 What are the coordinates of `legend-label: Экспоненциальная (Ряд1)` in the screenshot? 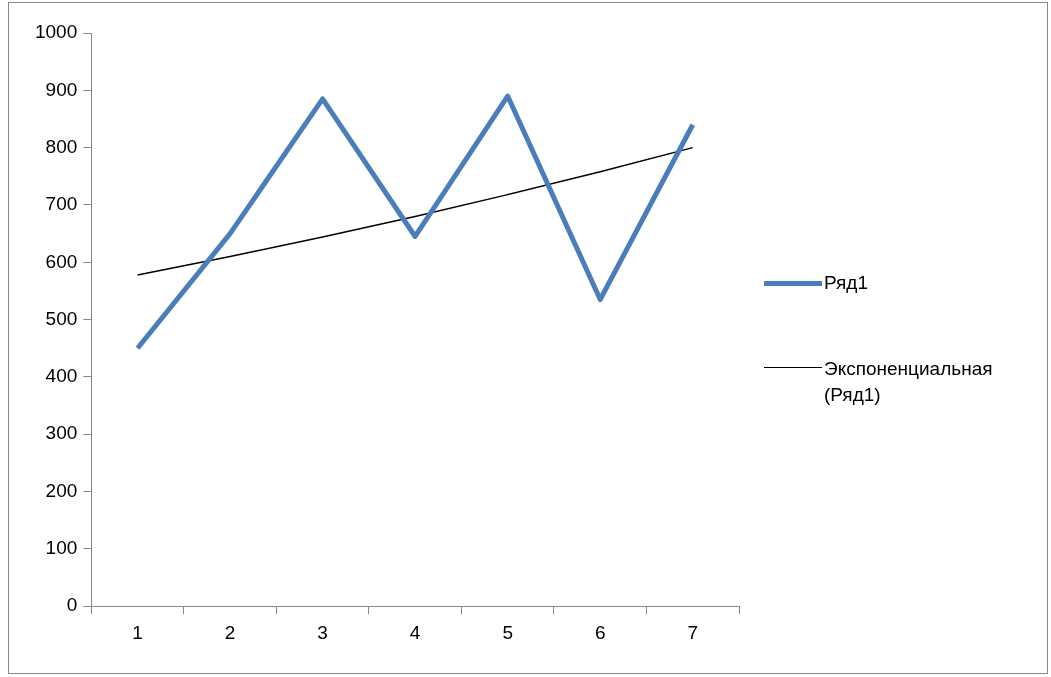 It's located at (909, 382).